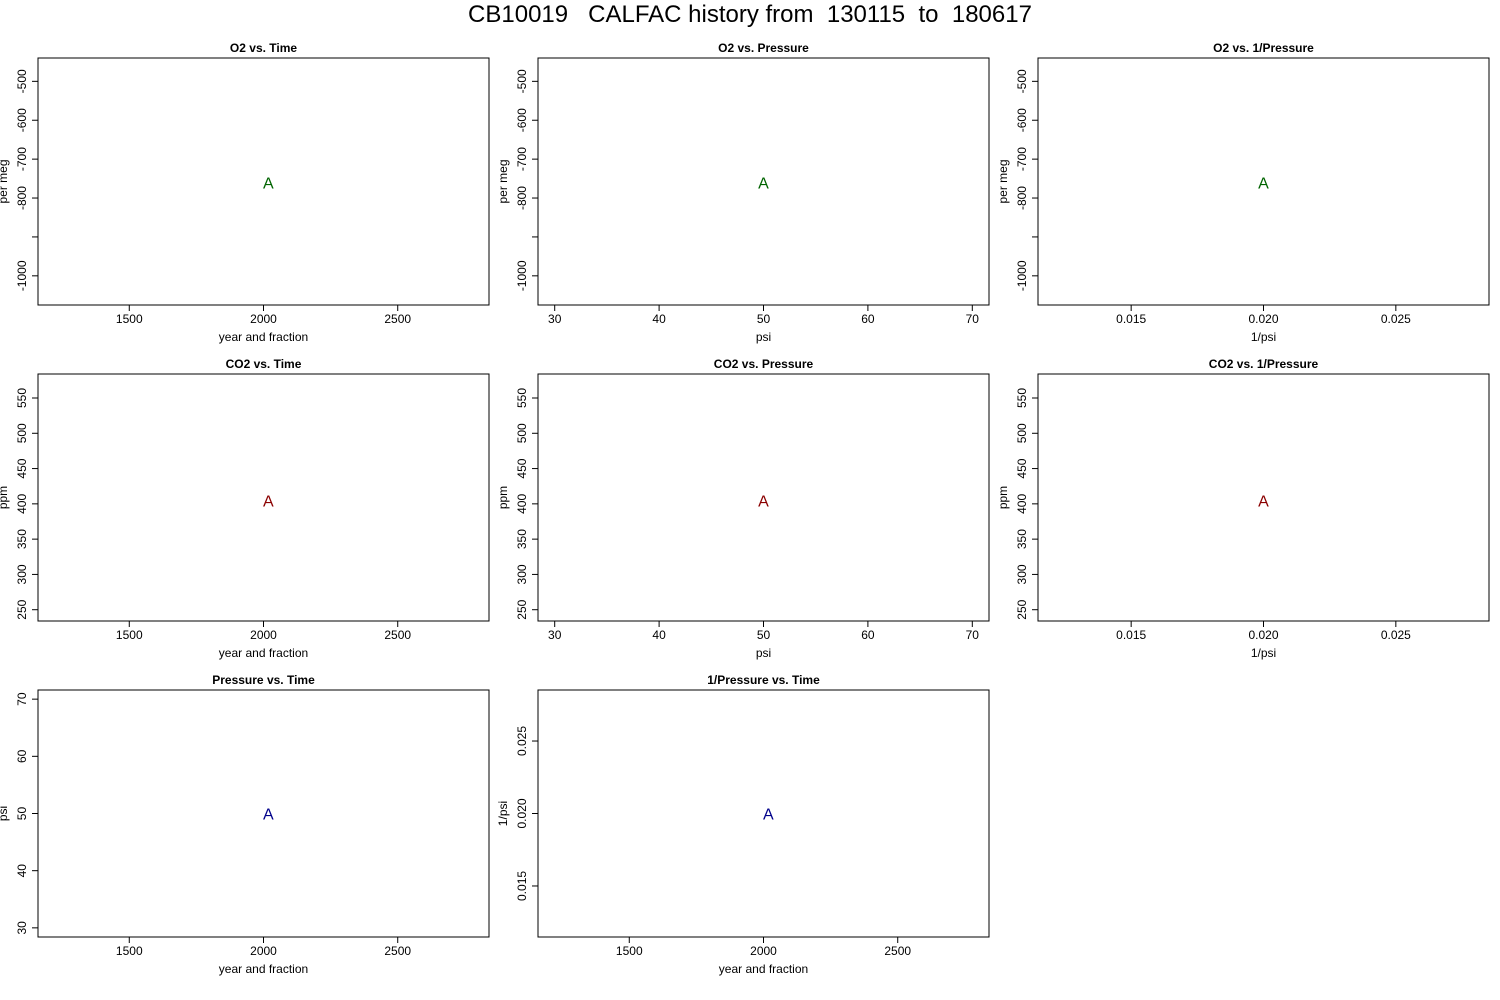 This screenshot has width=1500, height=1000. Describe the element at coordinates (764, 364) in the screenshot. I see `chart-title: CO2 vs. Pressure` at that location.